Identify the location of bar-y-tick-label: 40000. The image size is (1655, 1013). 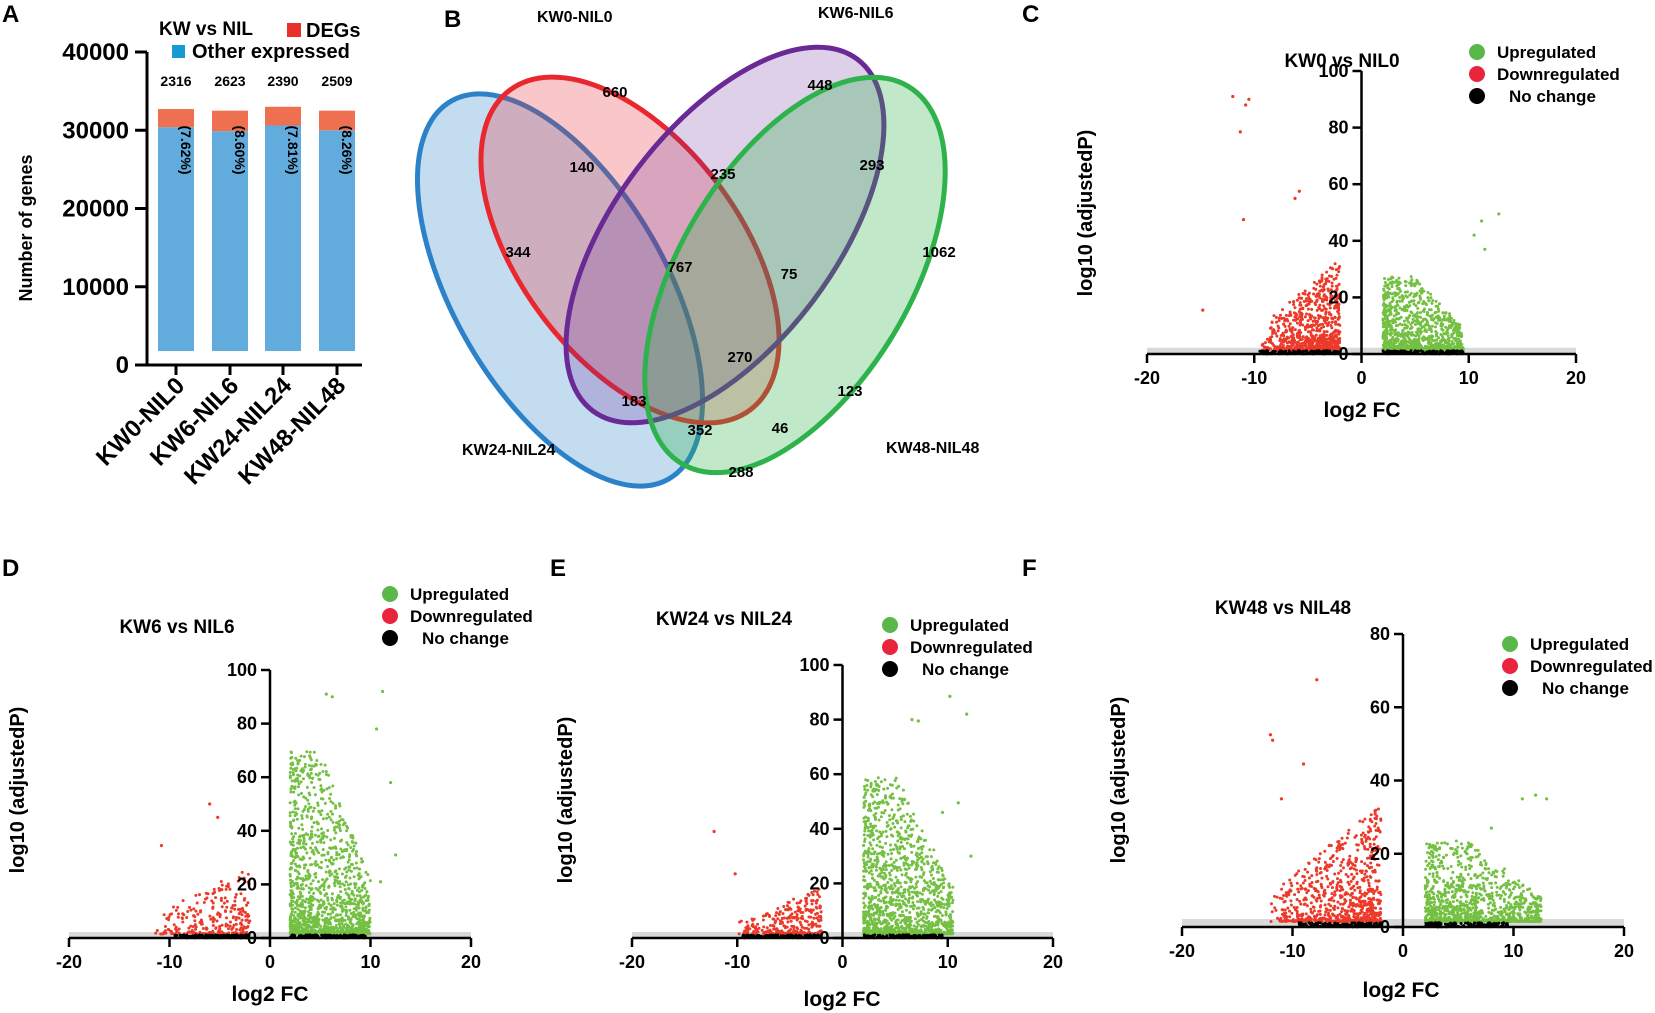
(95, 52).